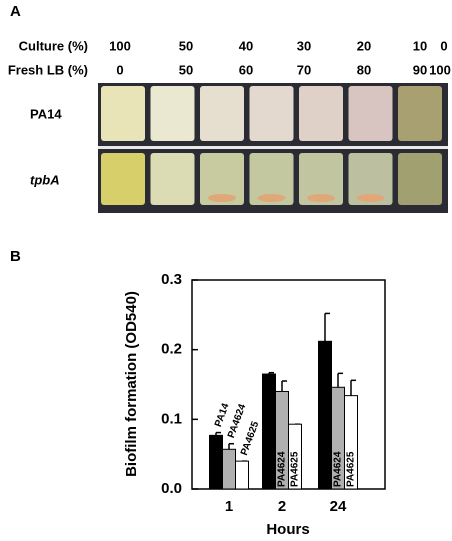  What do you see at coordinates (304, 45) in the screenshot?
I see `culture-value: 30` at bounding box center [304, 45].